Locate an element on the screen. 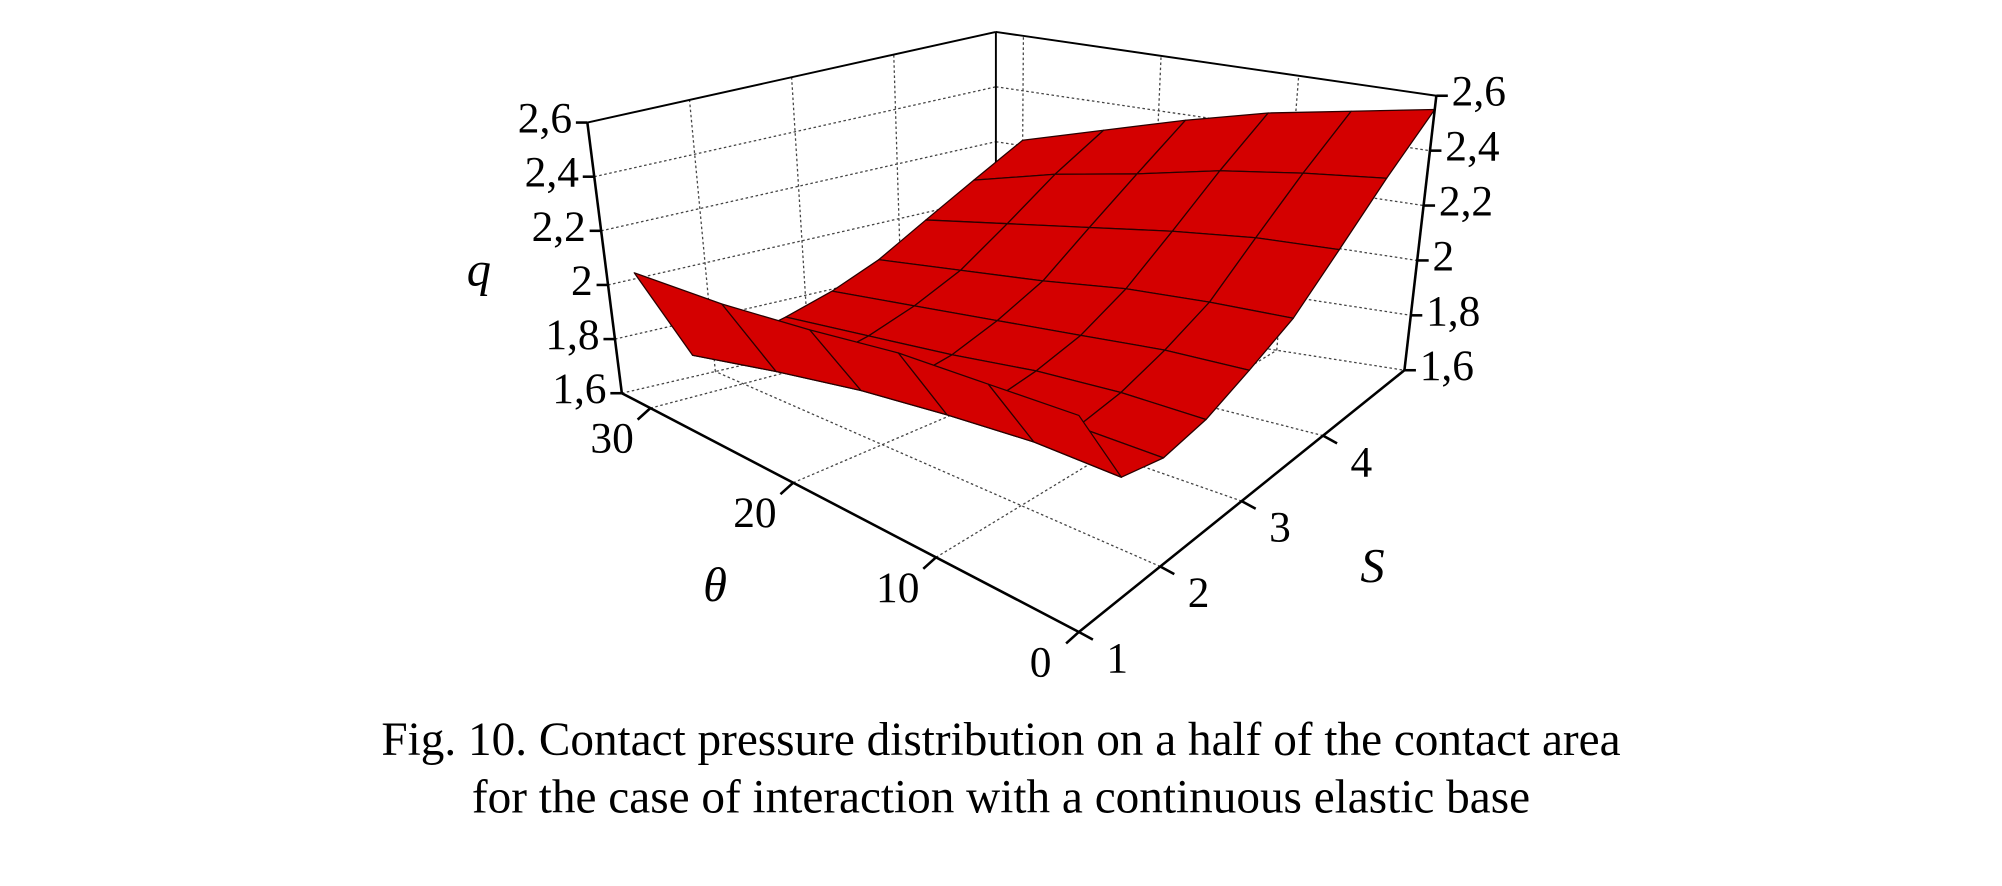 This screenshot has width=2002, height=886. y-tick-label: 3 is located at coordinates (1280, 528).